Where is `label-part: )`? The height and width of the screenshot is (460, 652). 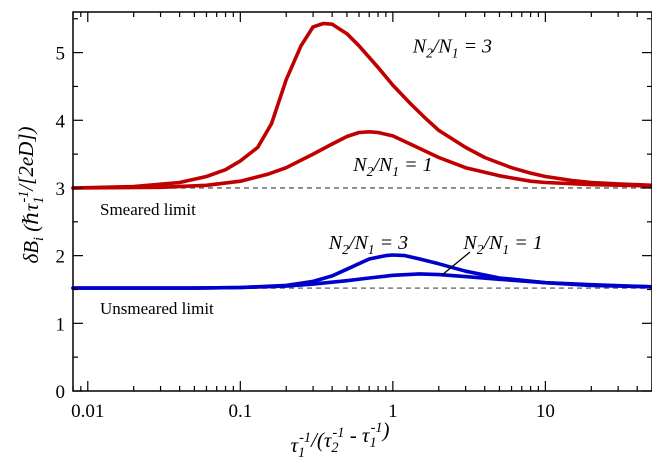 label-part: ) is located at coordinates (385, 430).